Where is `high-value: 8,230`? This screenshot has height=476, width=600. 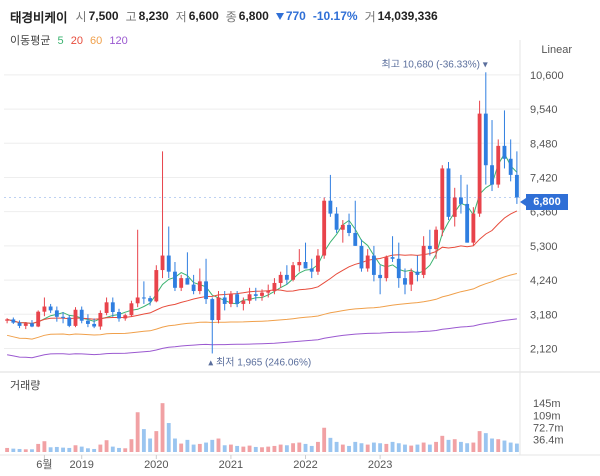
high-value: 8,230 is located at coordinates (153, 16).